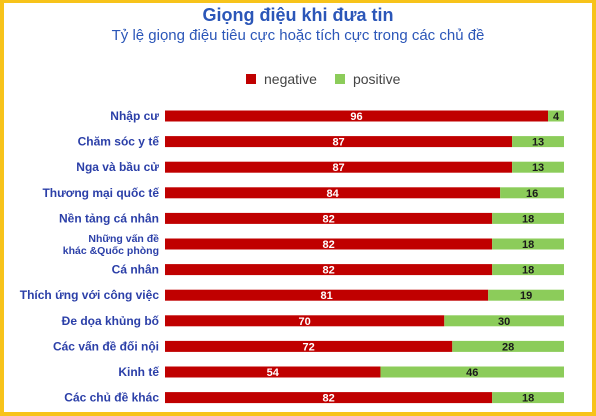 The image size is (596, 416). I want to click on data-label-positive: 4, so click(556, 117).